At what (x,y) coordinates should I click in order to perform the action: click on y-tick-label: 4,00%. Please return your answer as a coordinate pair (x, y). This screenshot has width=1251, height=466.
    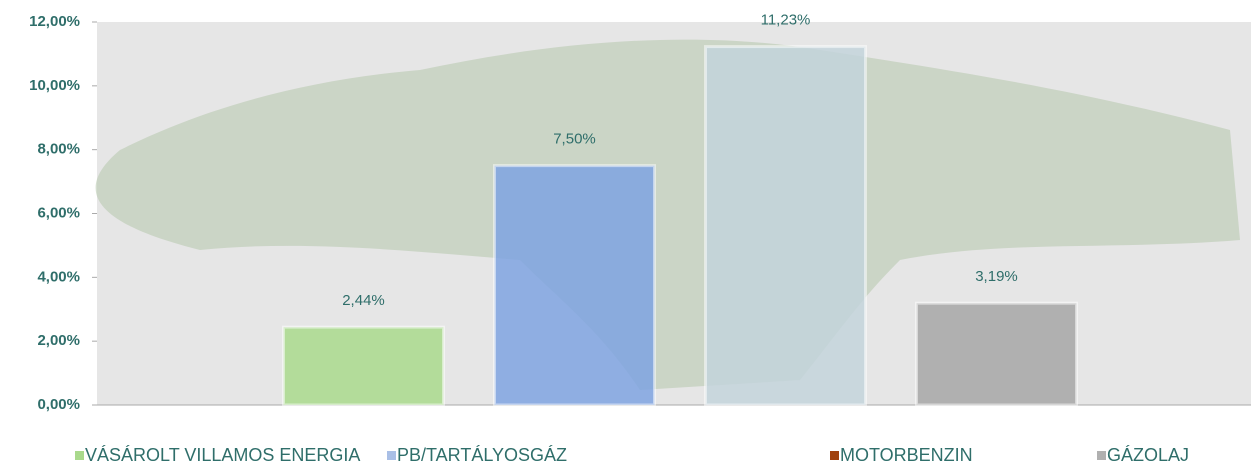
    Looking at the image, I should click on (58, 276).